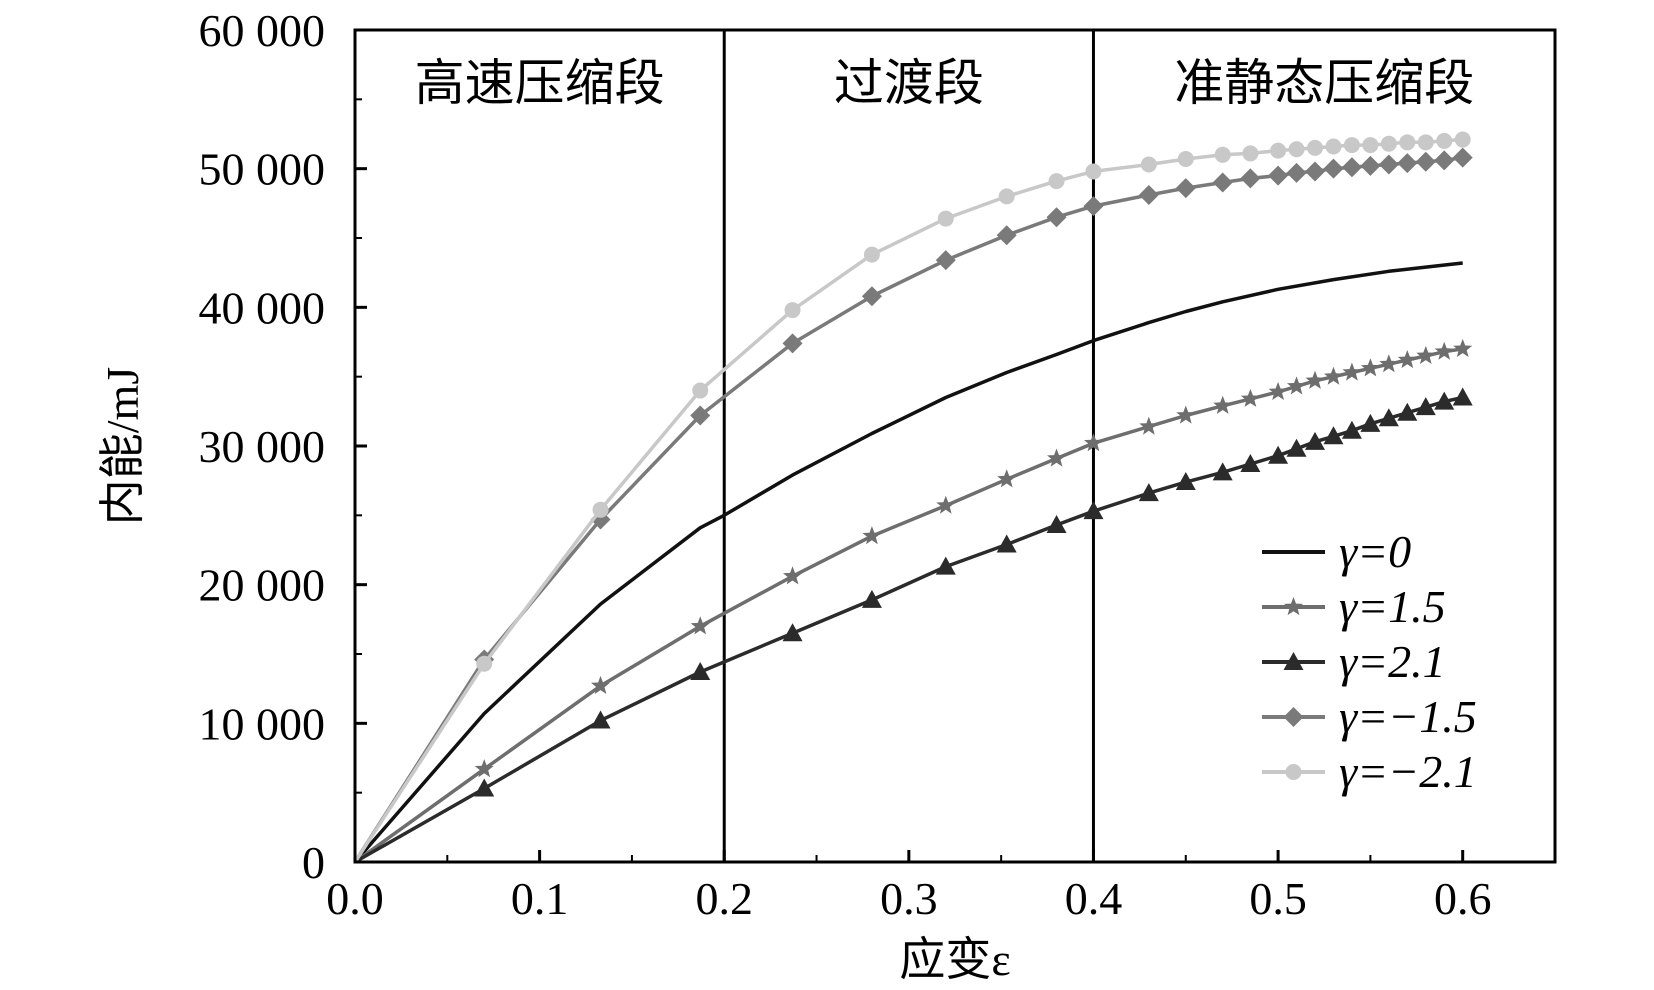 This screenshot has width=1654, height=990. Describe the element at coordinates (724, 898) in the screenshot. I see `x-tick-label: 0.2` at that location.